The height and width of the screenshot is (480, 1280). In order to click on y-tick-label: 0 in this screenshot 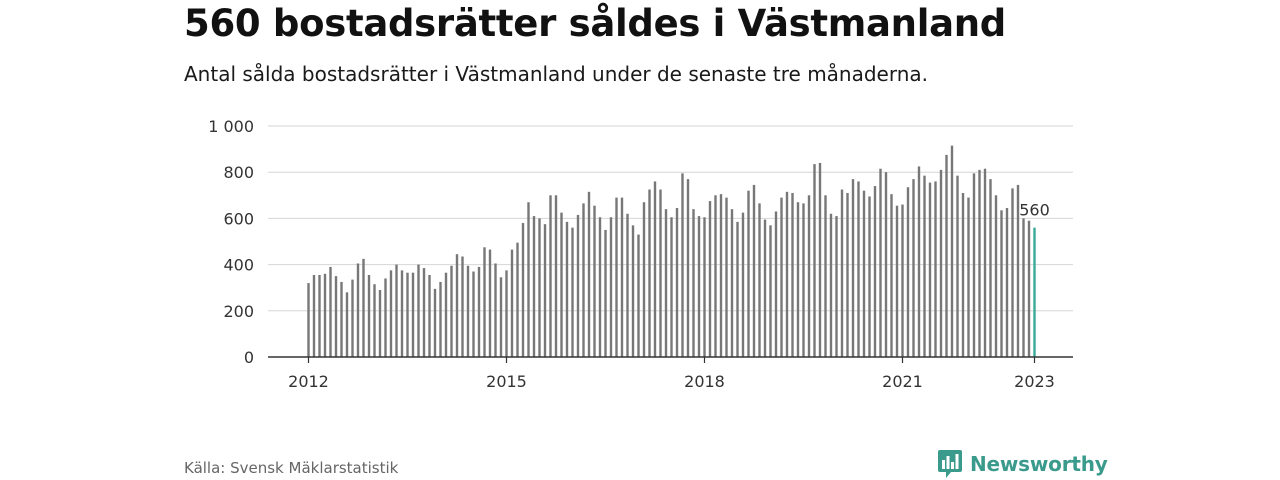, I will do `click(249, 357)`.